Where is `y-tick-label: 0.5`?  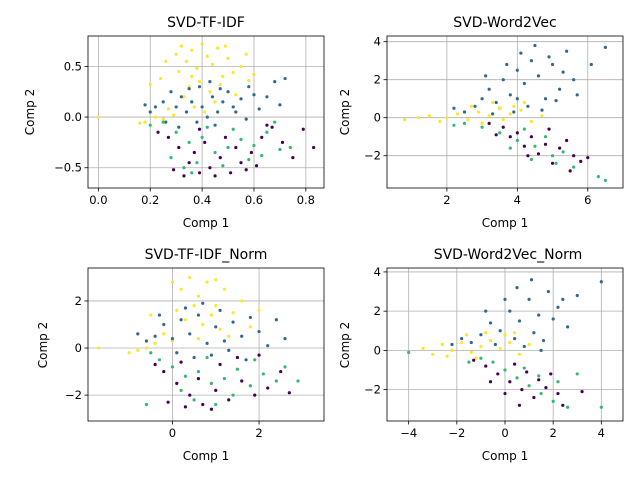
y-tick-label: 0.5 is located at coordinates (73, 66).